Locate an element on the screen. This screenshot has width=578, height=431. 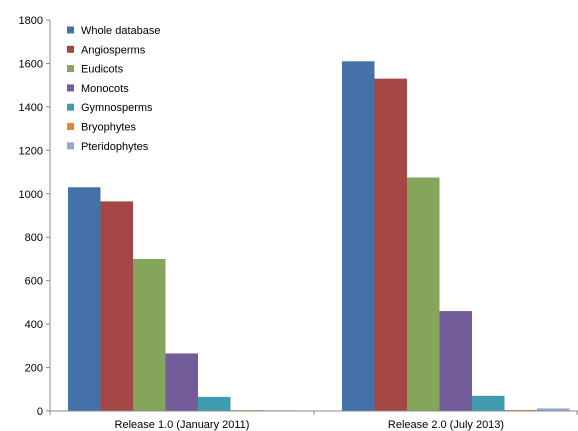
legend-label: Whole database is located at coordinates (121, 31).